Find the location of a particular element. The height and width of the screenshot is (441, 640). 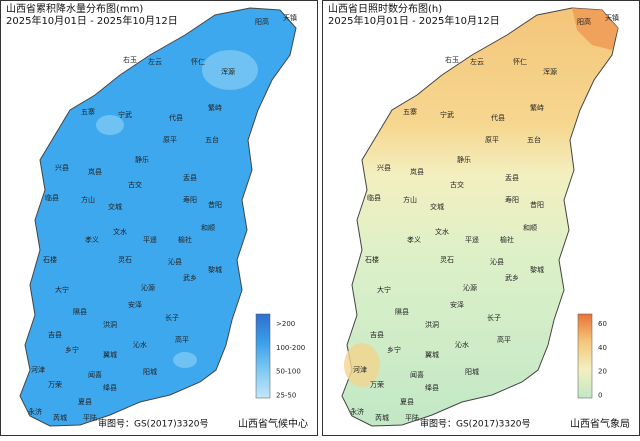

county-label: 五台 is located at coordinates (534, 139).